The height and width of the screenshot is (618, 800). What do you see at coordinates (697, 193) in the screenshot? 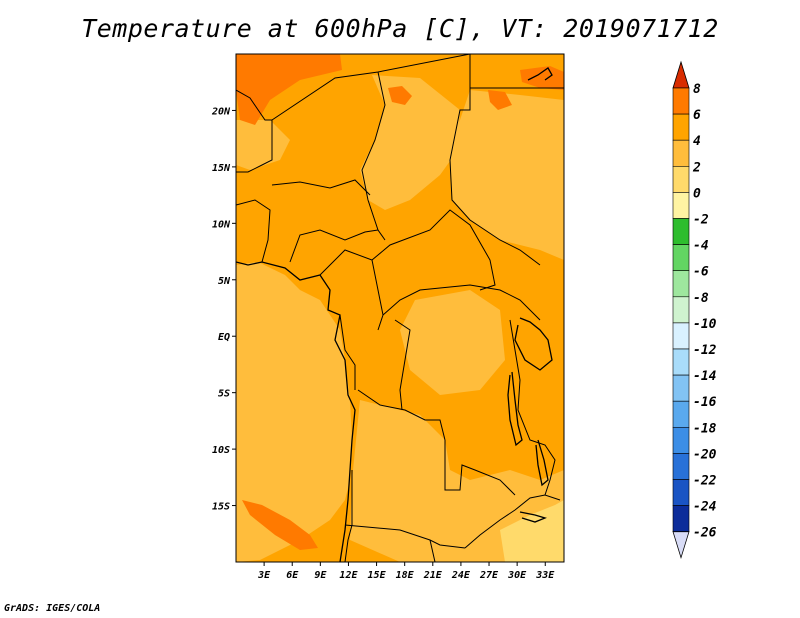
I see `colorbar-label: 0` at bounding box center [697, 193].